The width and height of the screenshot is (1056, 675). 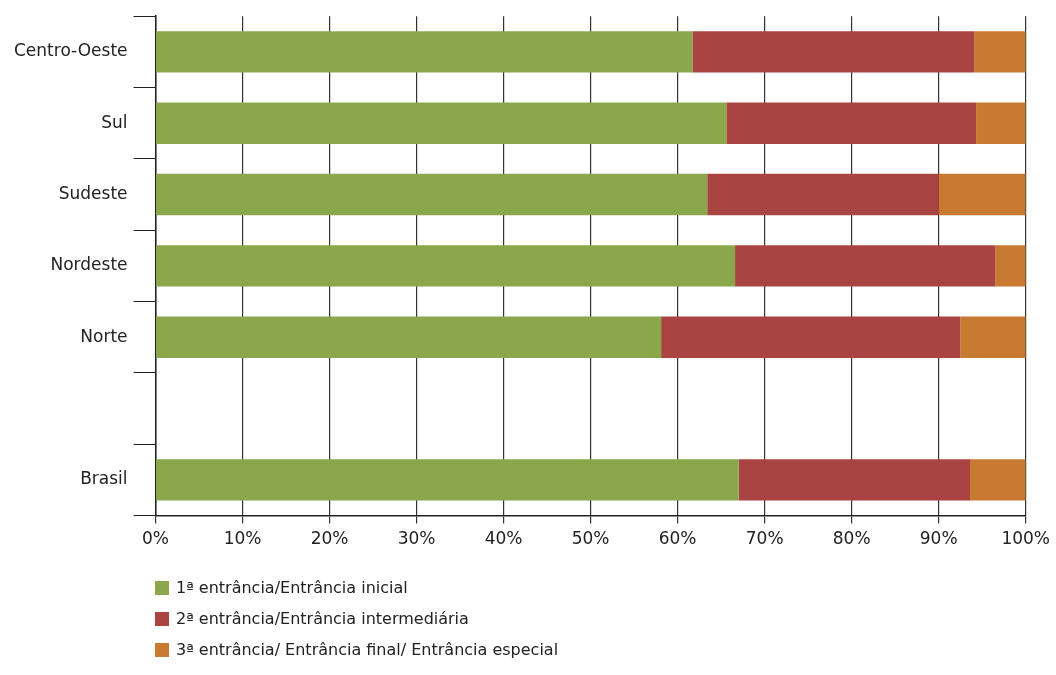 What do you see at coordinates (851, 538) in the screenshot?
I see `x-tick-label: 80%` at bounding box center [851, 538].